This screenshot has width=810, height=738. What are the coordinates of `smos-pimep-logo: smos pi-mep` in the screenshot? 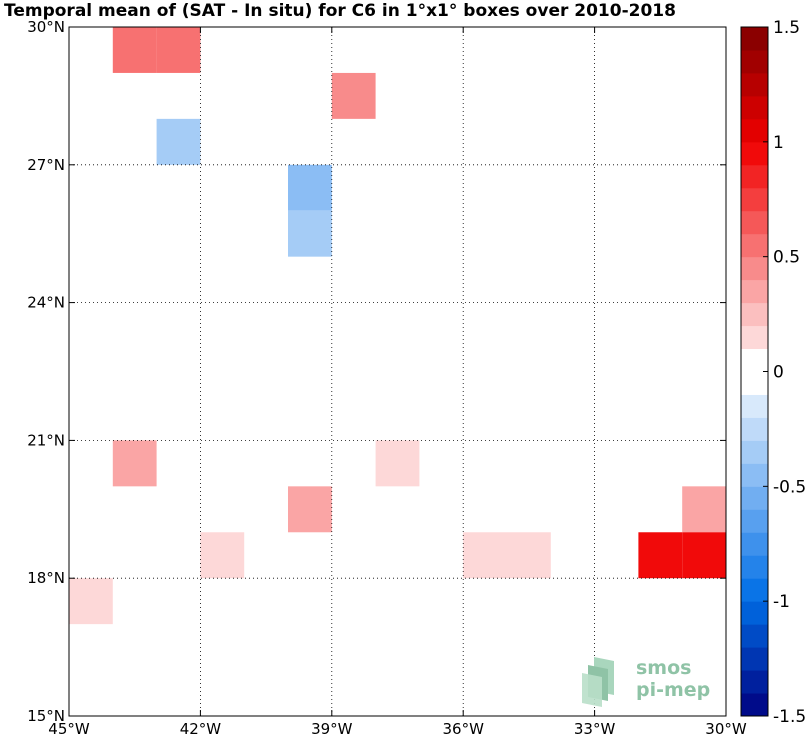 It's located at (650, 681).